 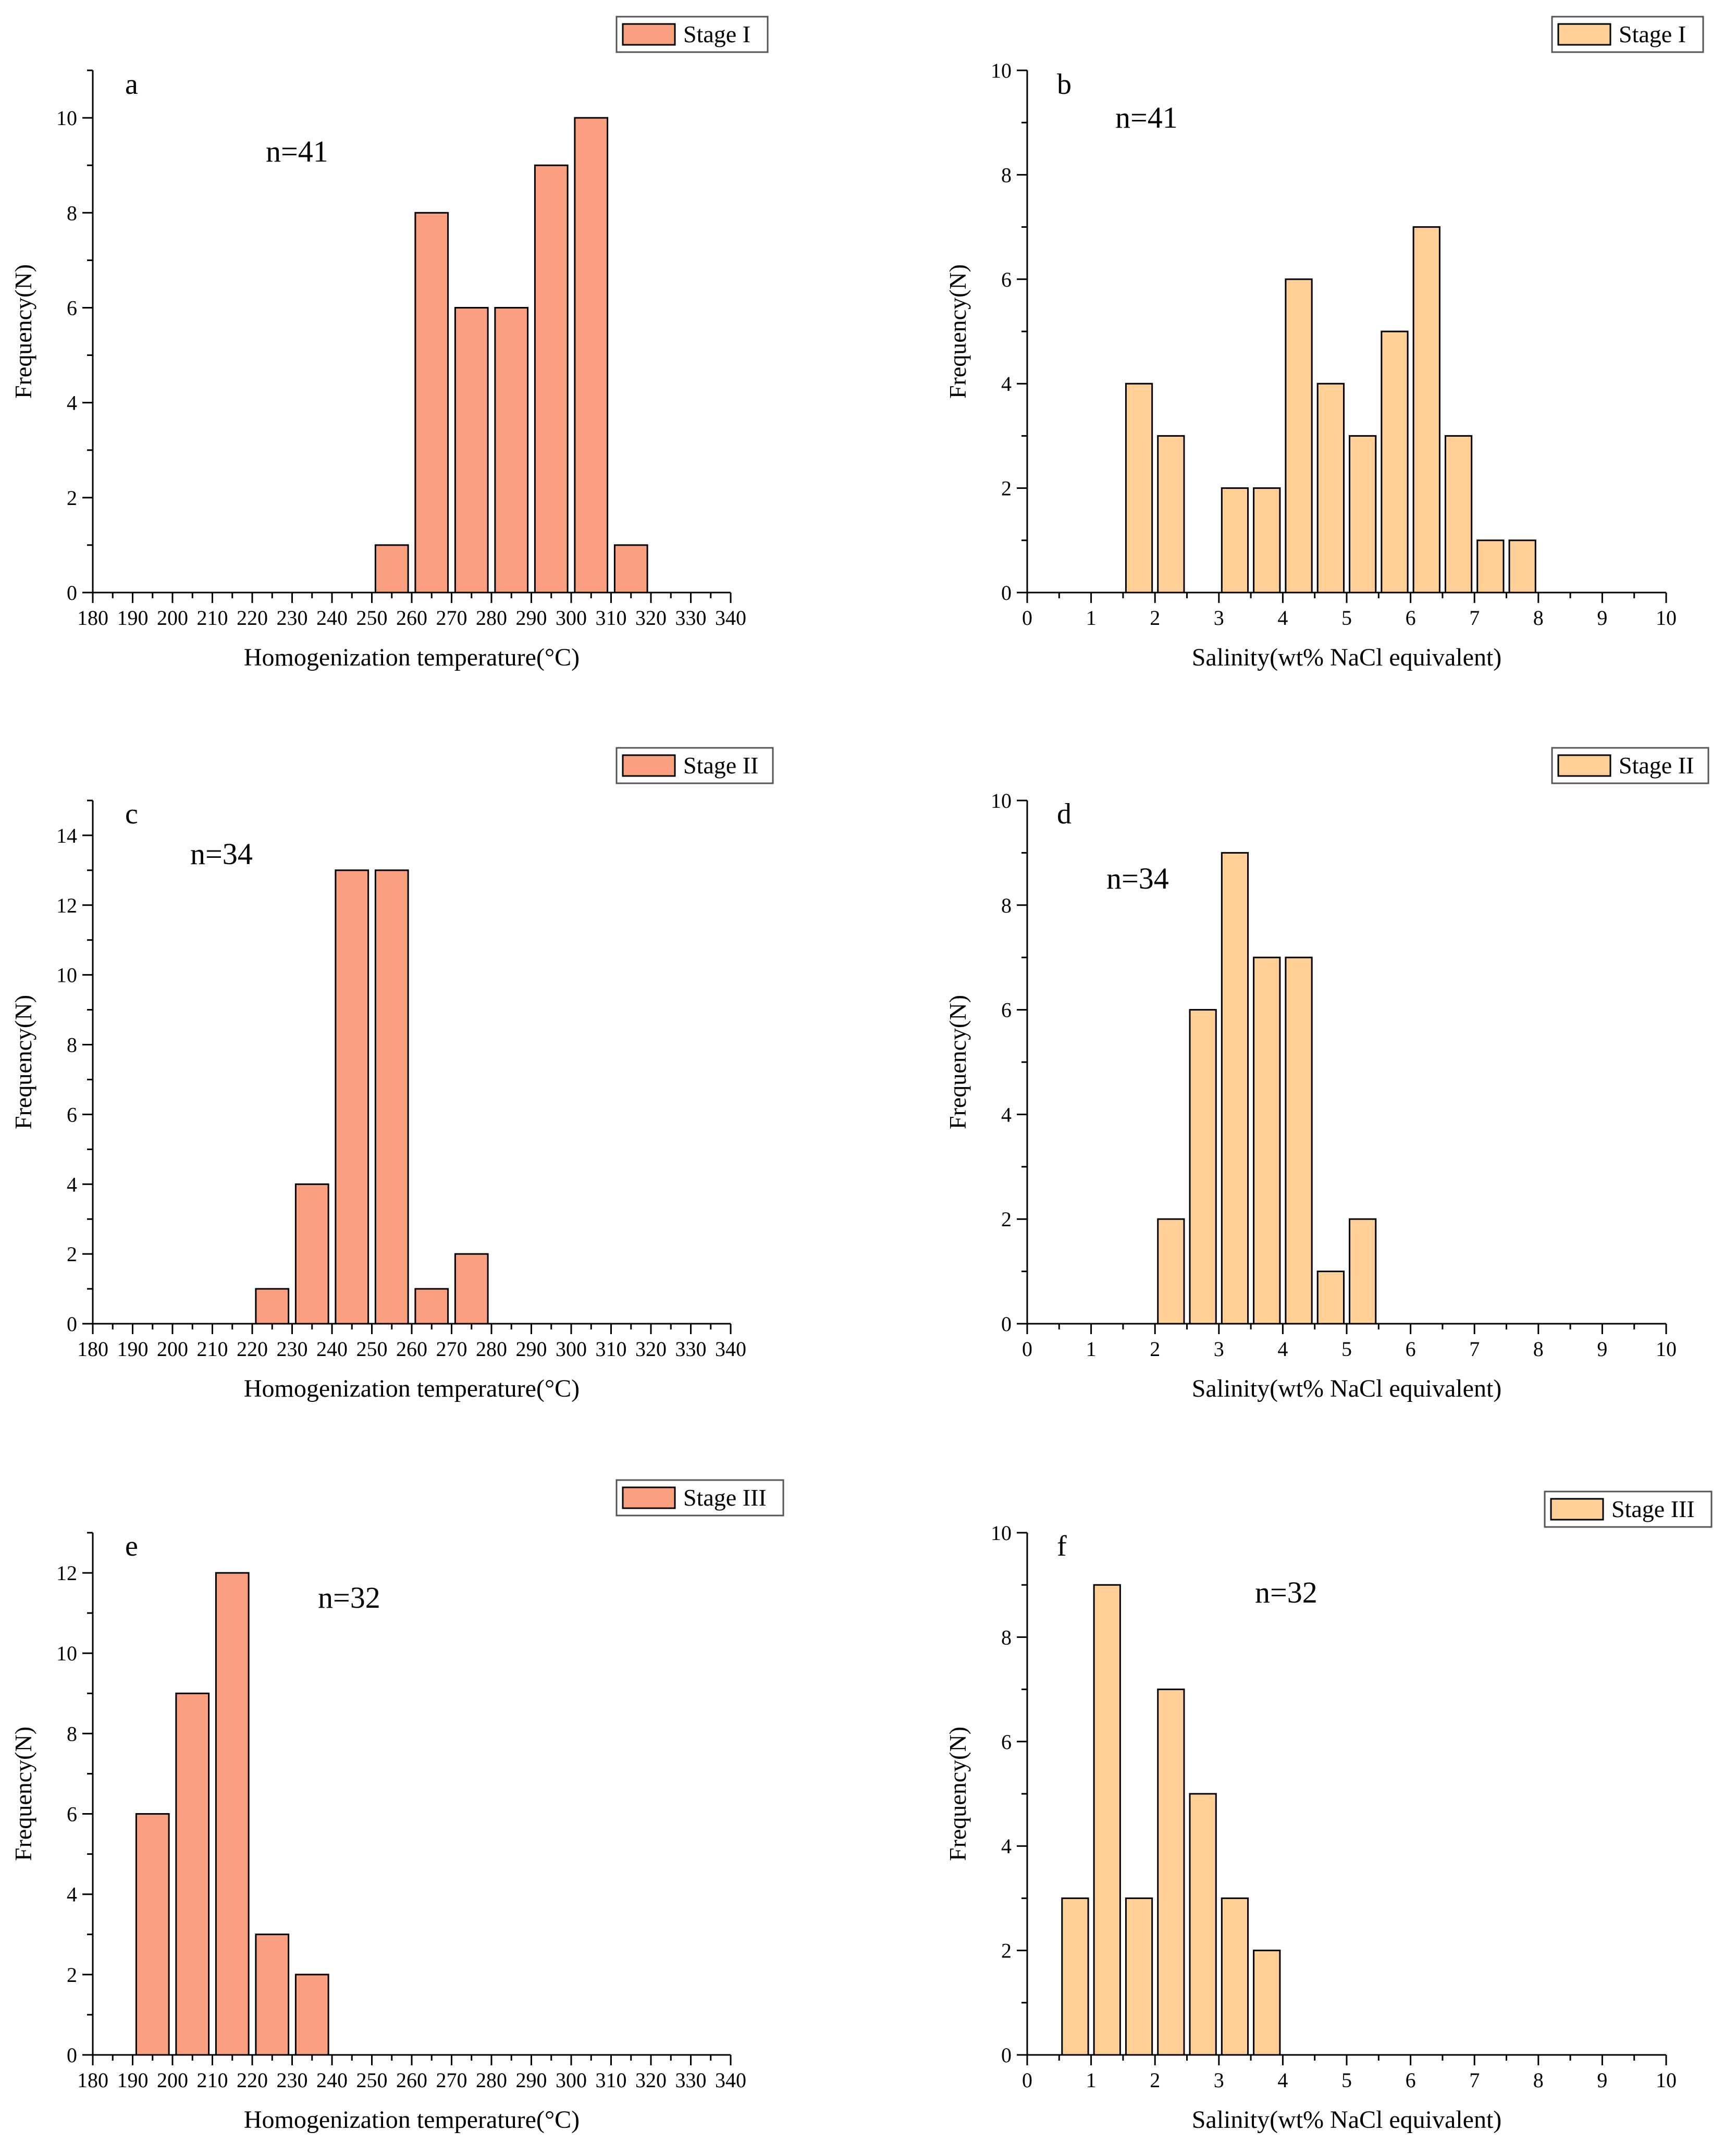 I want to click on x-tick-label-e-280: 280, so click(x=491, y=2080).